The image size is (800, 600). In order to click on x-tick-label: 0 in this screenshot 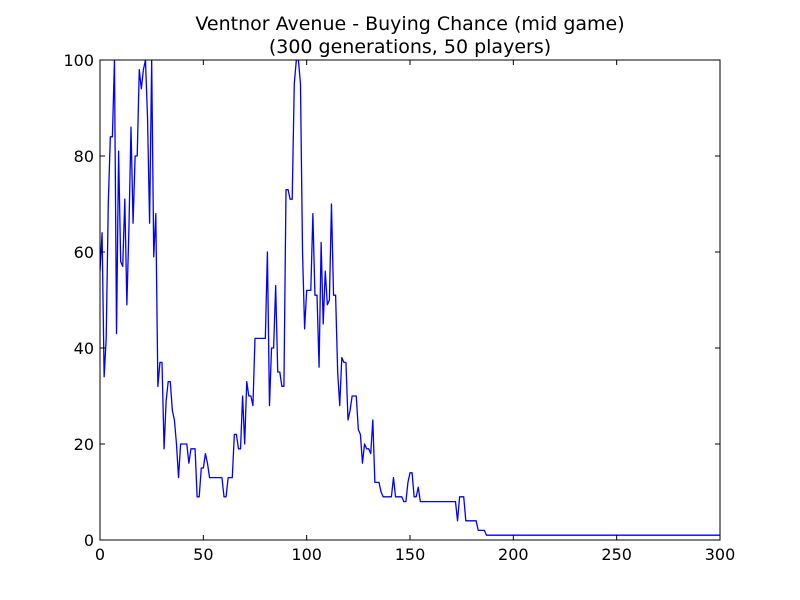, I will do `click(100, 554)`.